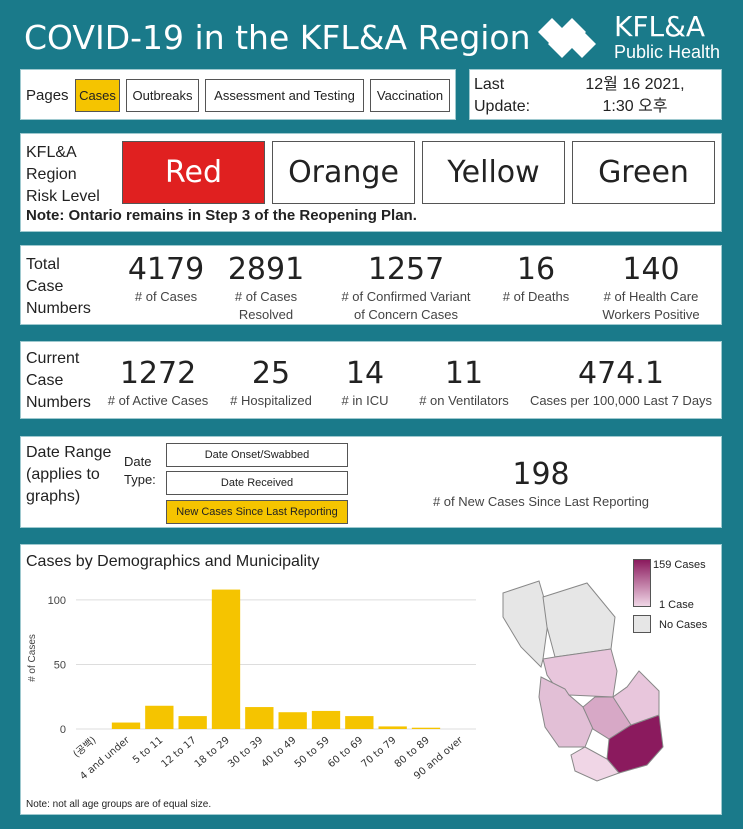 The height and width of the screenshot is (829, 743). What do you see at coordinates (406, 314) in the screenshot?
I see `stat-label-2: of Concern Cases` at bounding box center [406, 314].